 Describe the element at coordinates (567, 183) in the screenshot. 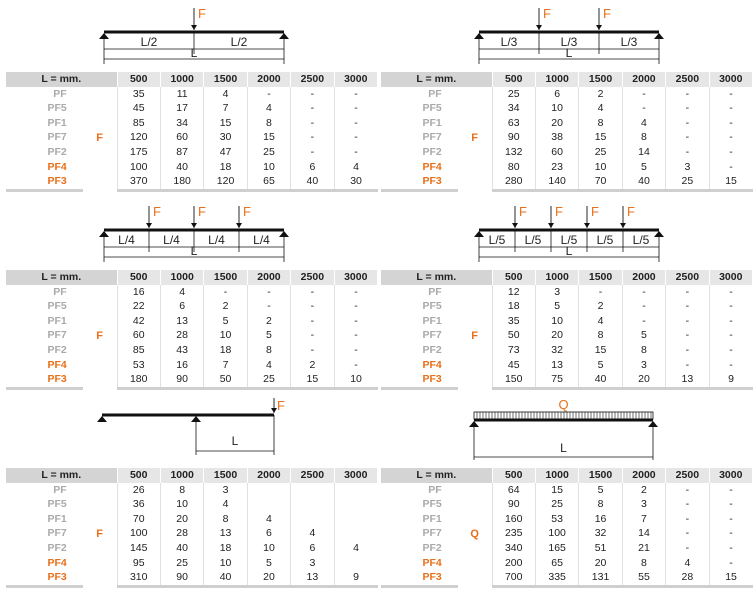

I see `table-row: PF3 280 140 70 40 25 15` at that location.